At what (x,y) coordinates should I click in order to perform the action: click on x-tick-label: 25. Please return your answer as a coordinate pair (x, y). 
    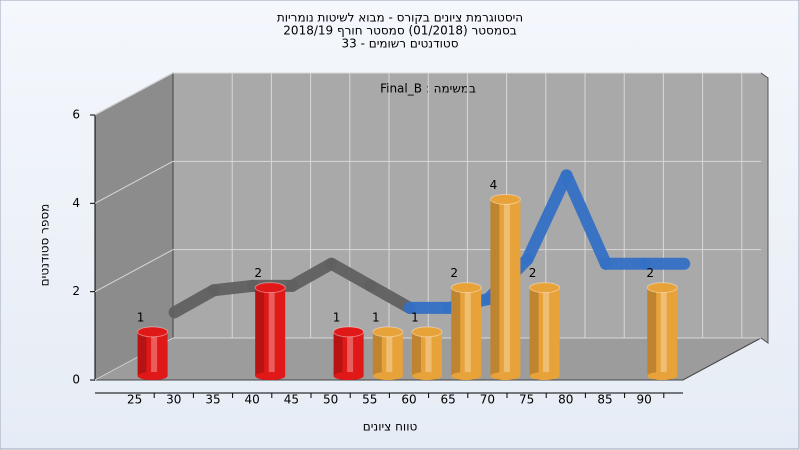
    Looking at the image, I should click on (134, 400).